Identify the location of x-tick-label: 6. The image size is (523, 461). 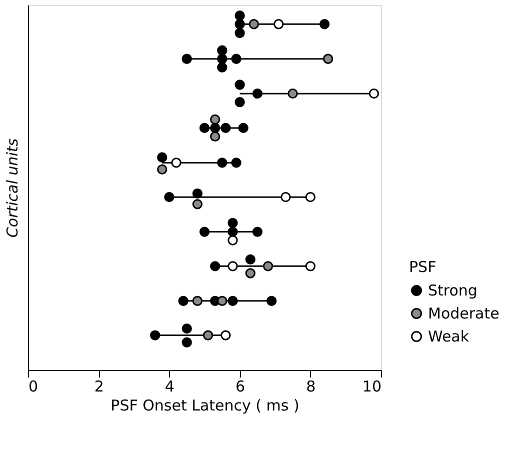
(241, 387).